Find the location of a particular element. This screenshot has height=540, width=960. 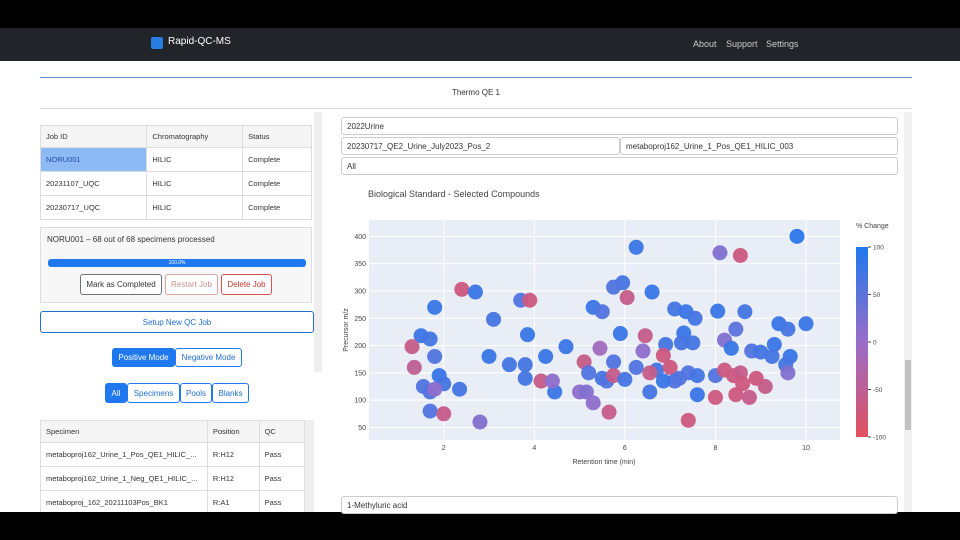

x-tick-label: 10 is located at coordinates (806, 448).